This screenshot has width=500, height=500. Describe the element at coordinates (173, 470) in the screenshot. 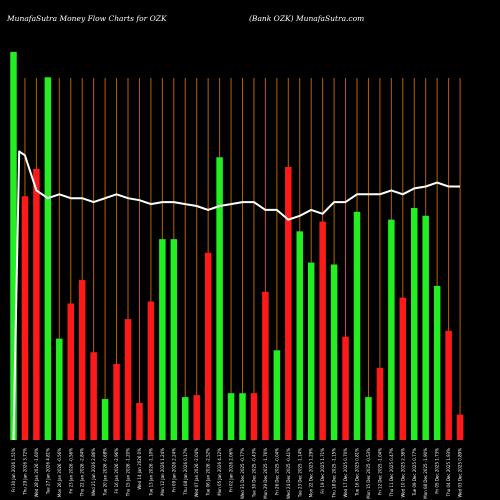

I see `x-tick-label: Fri 09 Jan 2026 2.24%` at that location.